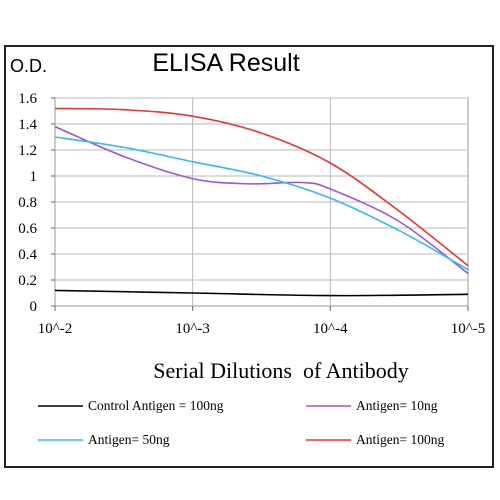  What do you see at coordinates (156, 405) in the screenshot?
I see `legend-label-0: Control Antigen = 100ng` at bounding box center [156, 405].